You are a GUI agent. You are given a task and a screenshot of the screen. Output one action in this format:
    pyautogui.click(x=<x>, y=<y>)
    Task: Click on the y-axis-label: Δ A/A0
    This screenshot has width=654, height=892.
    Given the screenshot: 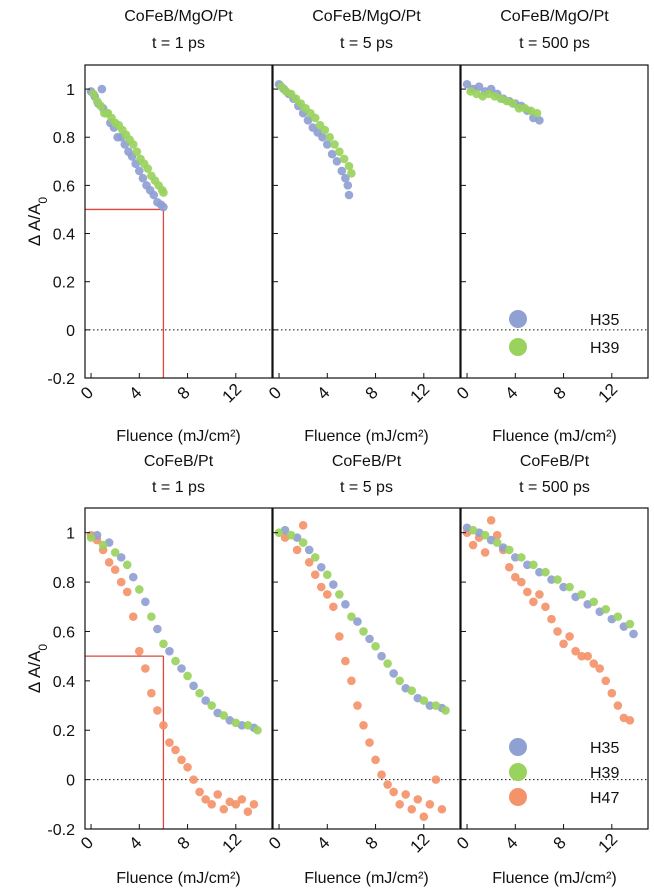 What is the action you would take?
    pyautogui.click(x=37, y=222)
    